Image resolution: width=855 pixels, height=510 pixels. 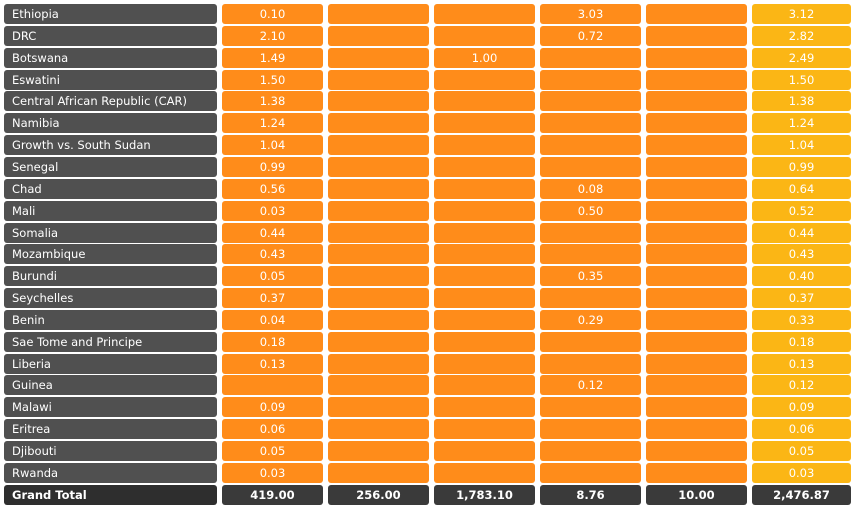 What do you see at coordinates (801, 298) in the screenshot?
I see `row-total-cell: 0.37` at bounding box center [801, 298].